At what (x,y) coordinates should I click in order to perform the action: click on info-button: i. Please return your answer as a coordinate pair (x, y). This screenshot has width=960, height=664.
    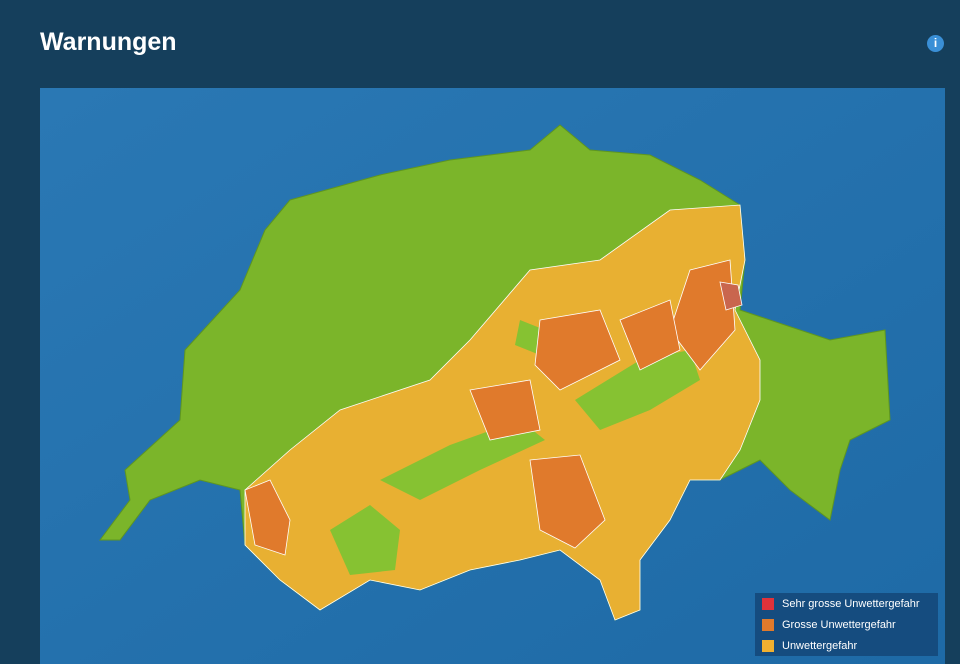
    Looking at the image, I should click on (935, 43).